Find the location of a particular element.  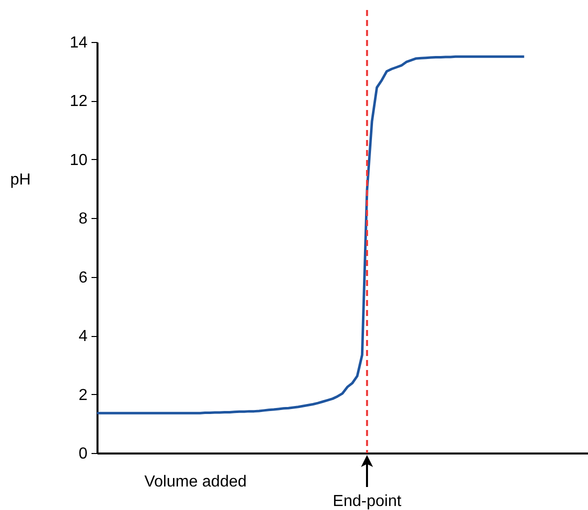

y-tick-label: 14 is located at coordinates (79, 43).